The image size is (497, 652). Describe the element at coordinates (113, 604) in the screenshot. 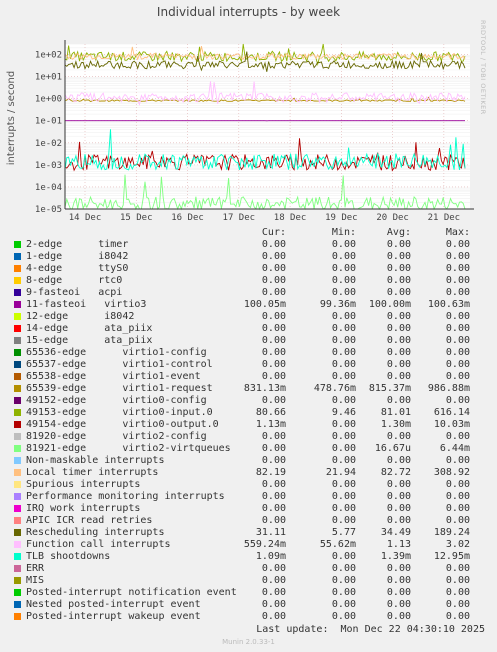

I see `series-name: Nested posted-interrupt event` at that location.